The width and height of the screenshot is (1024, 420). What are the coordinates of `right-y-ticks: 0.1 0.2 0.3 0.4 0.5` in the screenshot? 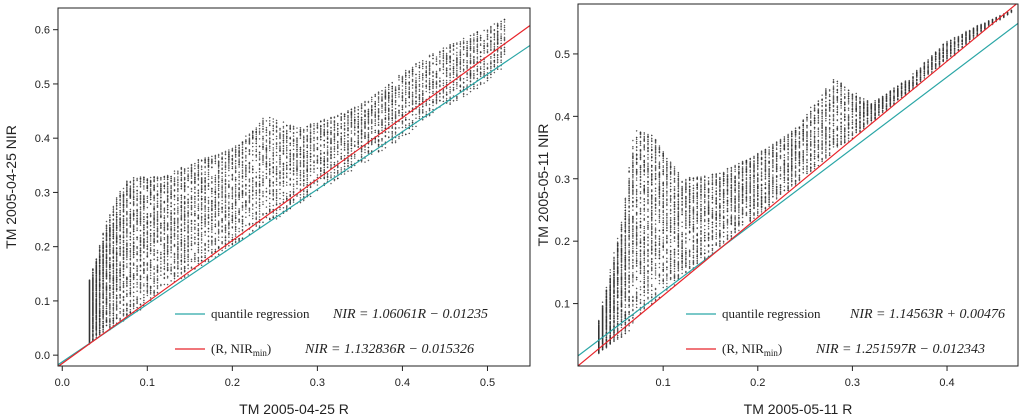 It's located at (566, 180).